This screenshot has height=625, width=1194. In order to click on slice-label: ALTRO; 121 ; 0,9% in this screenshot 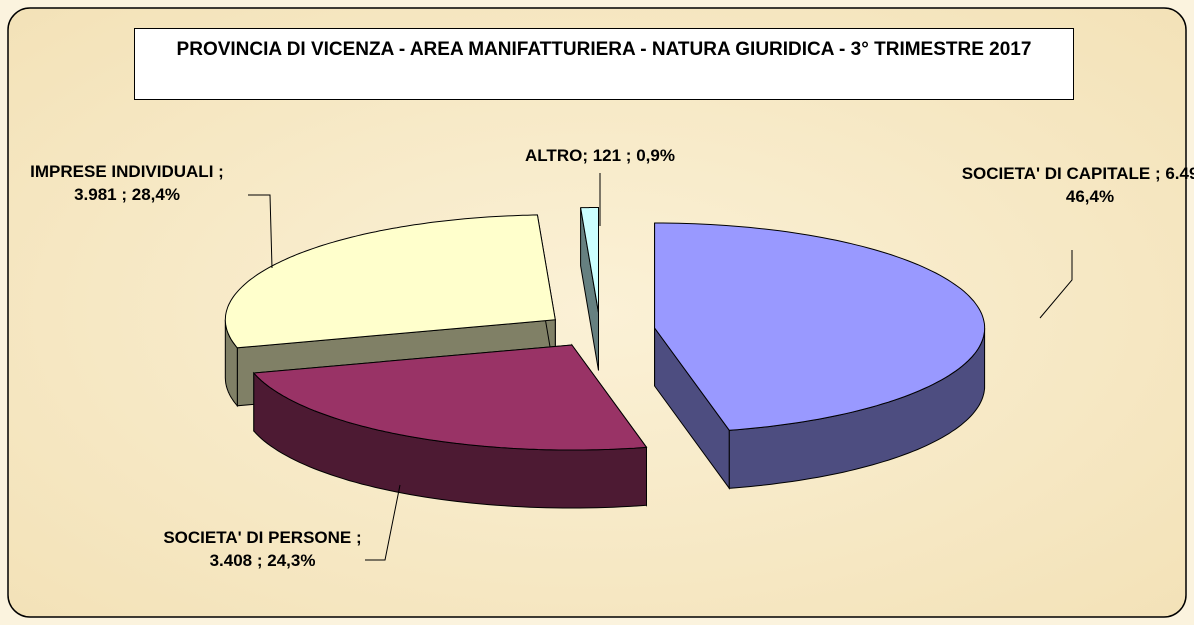, I will do `click(600, 155)`.